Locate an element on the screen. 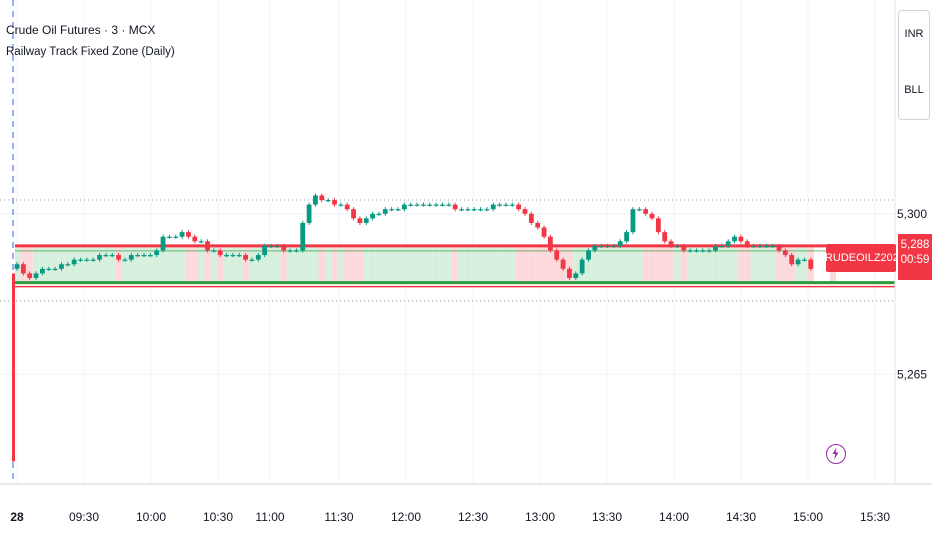  candle-first is located at coordinates (13, 367).